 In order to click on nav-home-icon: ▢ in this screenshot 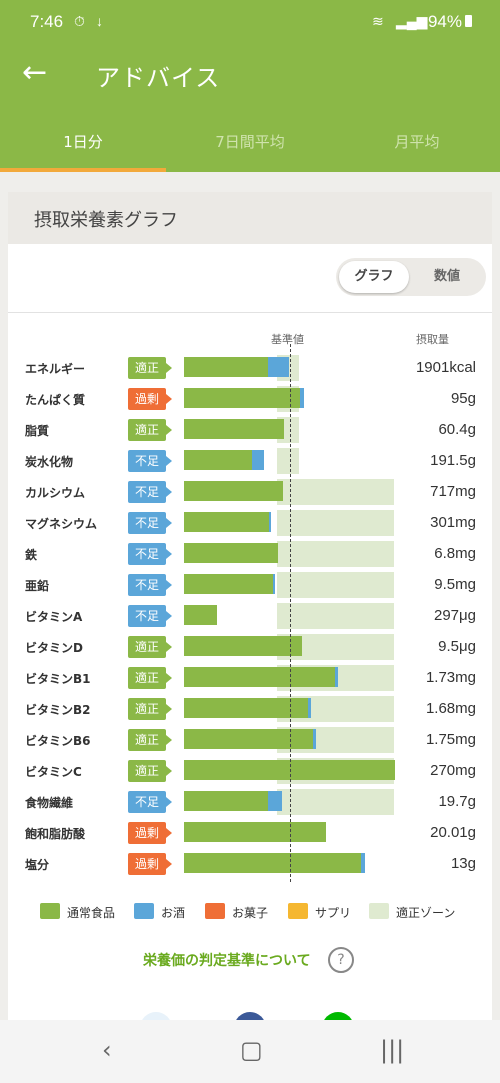, I will do `click(251, 1050)`.